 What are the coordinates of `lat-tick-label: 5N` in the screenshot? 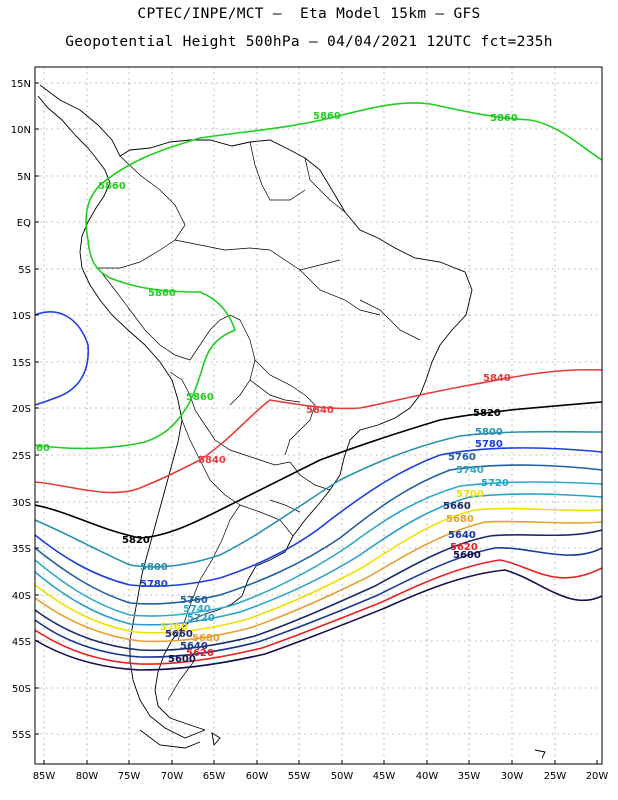 It's located at (24, 177).